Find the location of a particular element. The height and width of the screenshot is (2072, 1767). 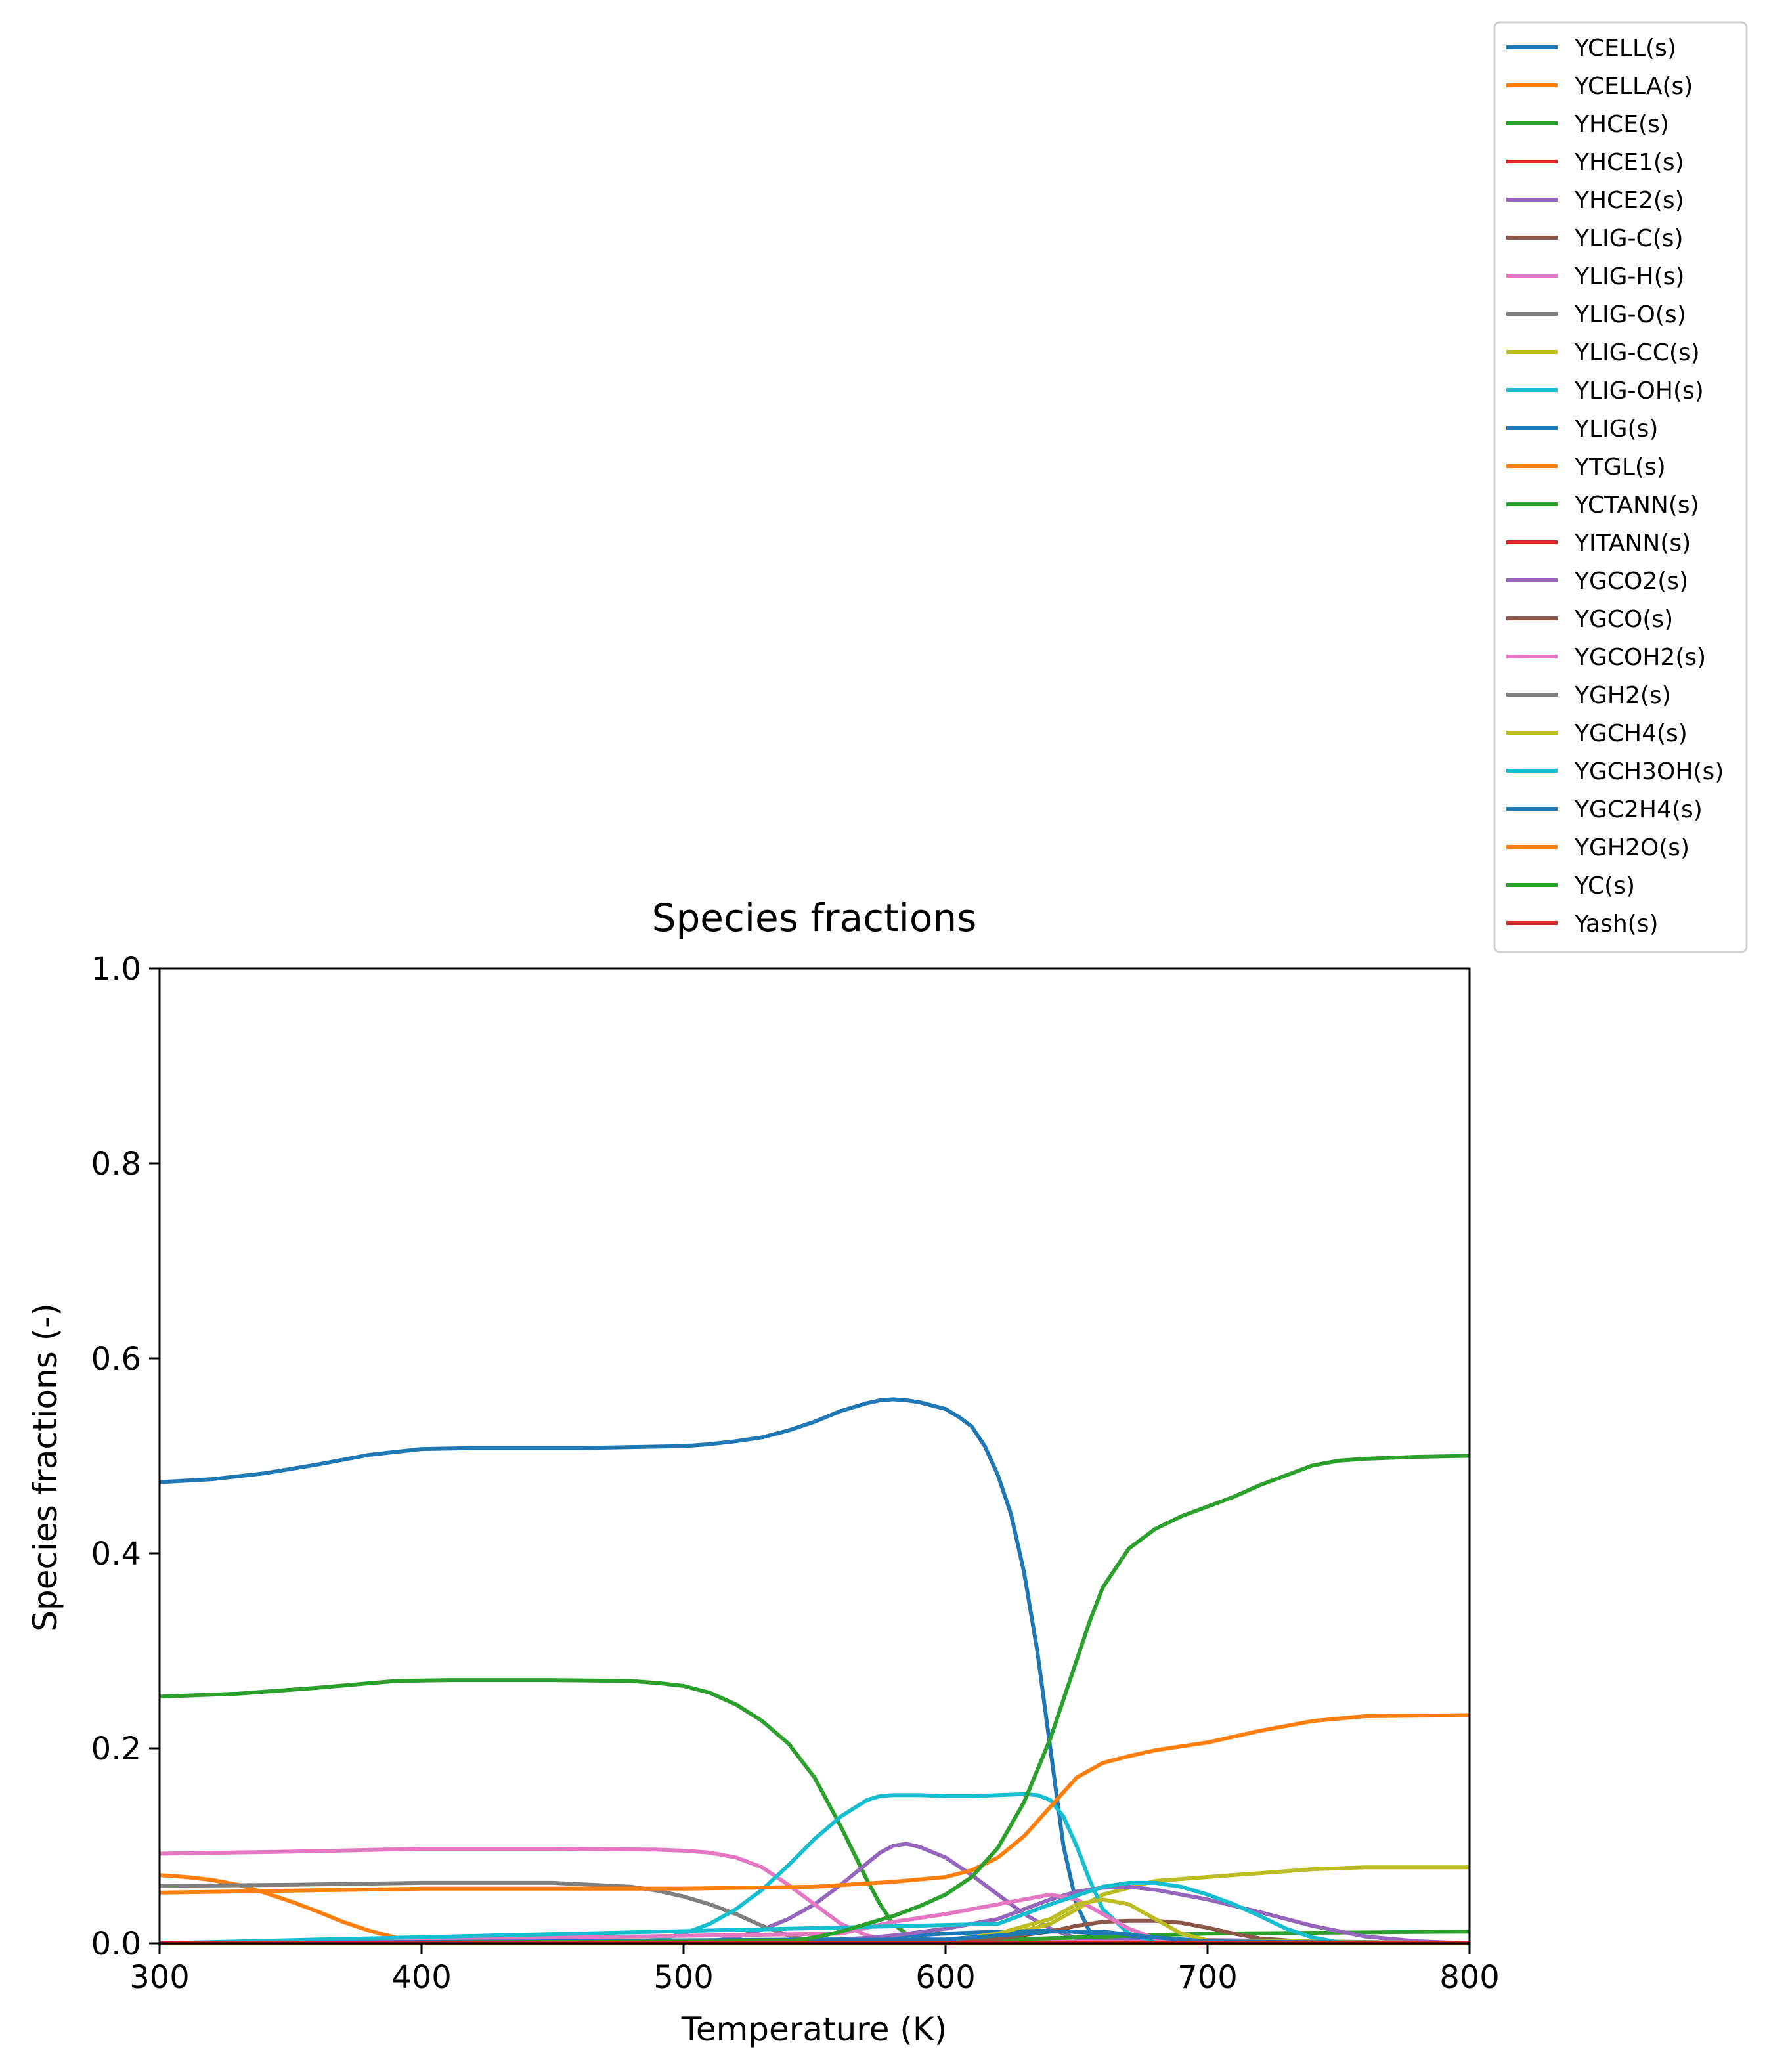

legend-entry-label: YGCO2(s) is located at coordinates (1631, 581).